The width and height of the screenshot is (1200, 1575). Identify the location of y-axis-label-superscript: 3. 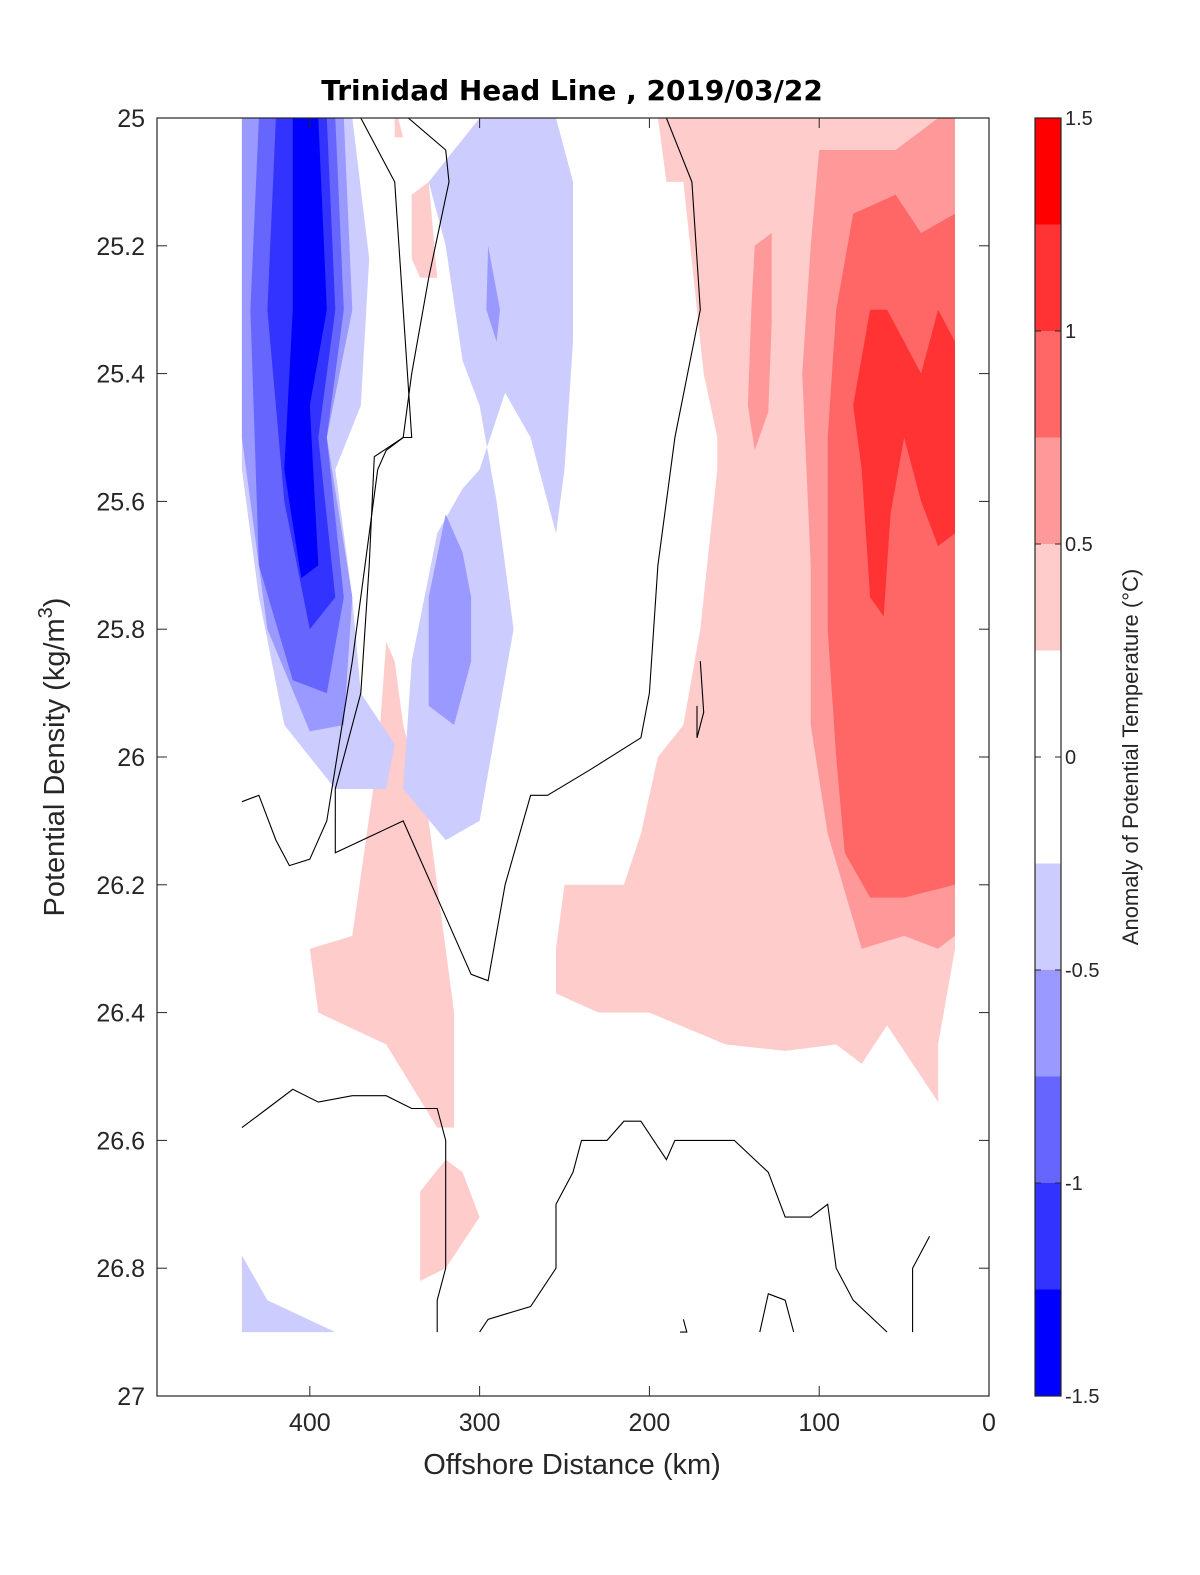
(46, 612).